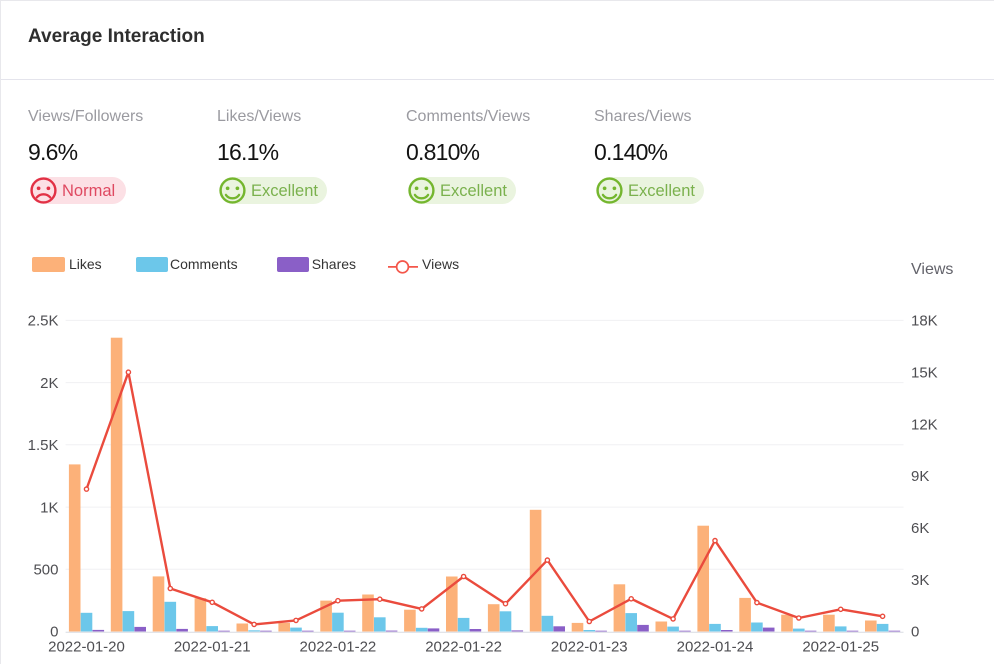  What do you see at coordinates (43, 445) in the screenshot?
I see `svg-text: 1.5K` at bounding box center [43, 445].